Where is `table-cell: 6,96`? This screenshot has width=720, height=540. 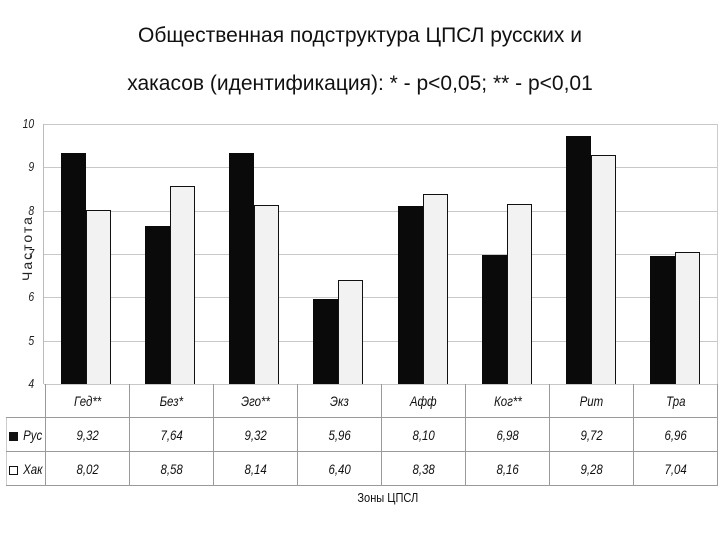 table-cell: 6,96 is located at coordinates (675, 434).